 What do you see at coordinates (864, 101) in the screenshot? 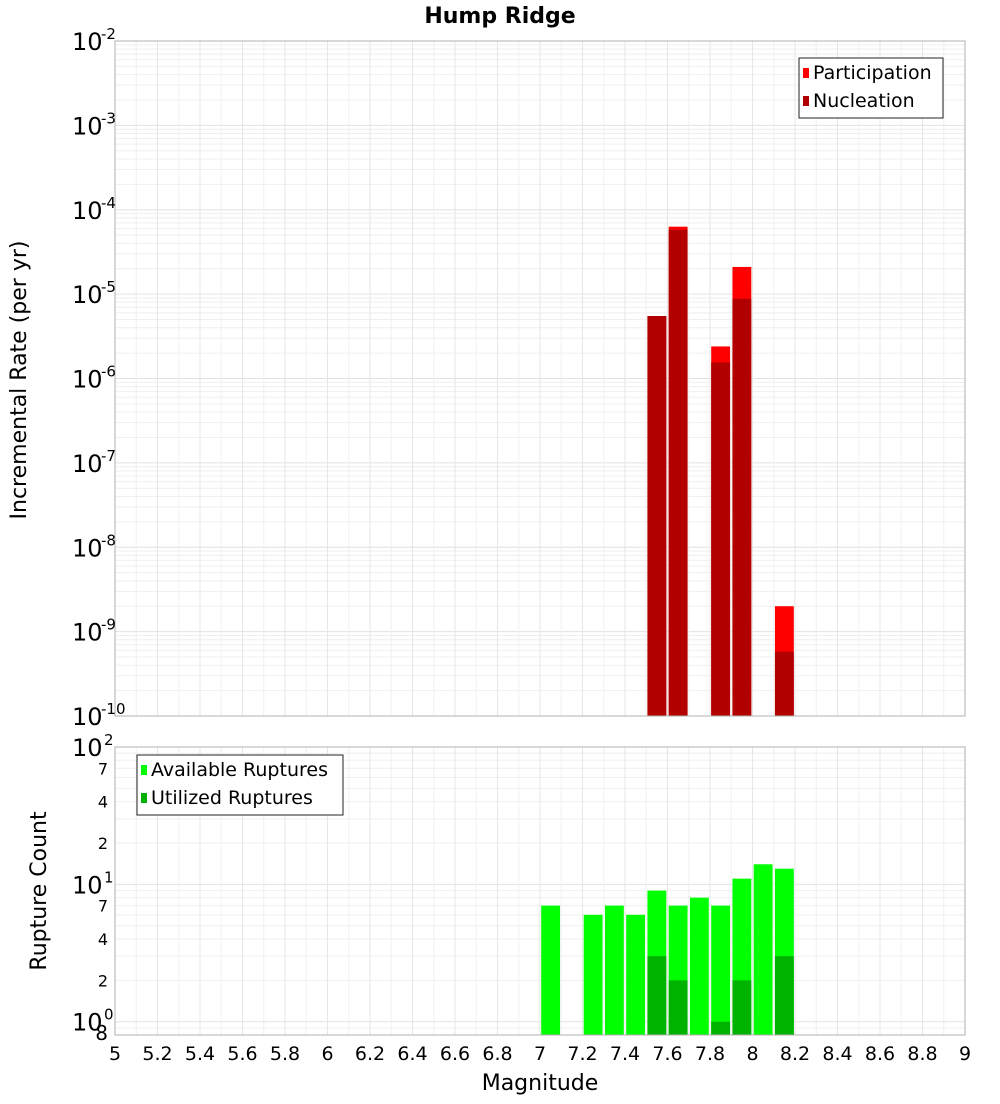
I see `legend-label: Nucleation` at bounding box center [864, 101].